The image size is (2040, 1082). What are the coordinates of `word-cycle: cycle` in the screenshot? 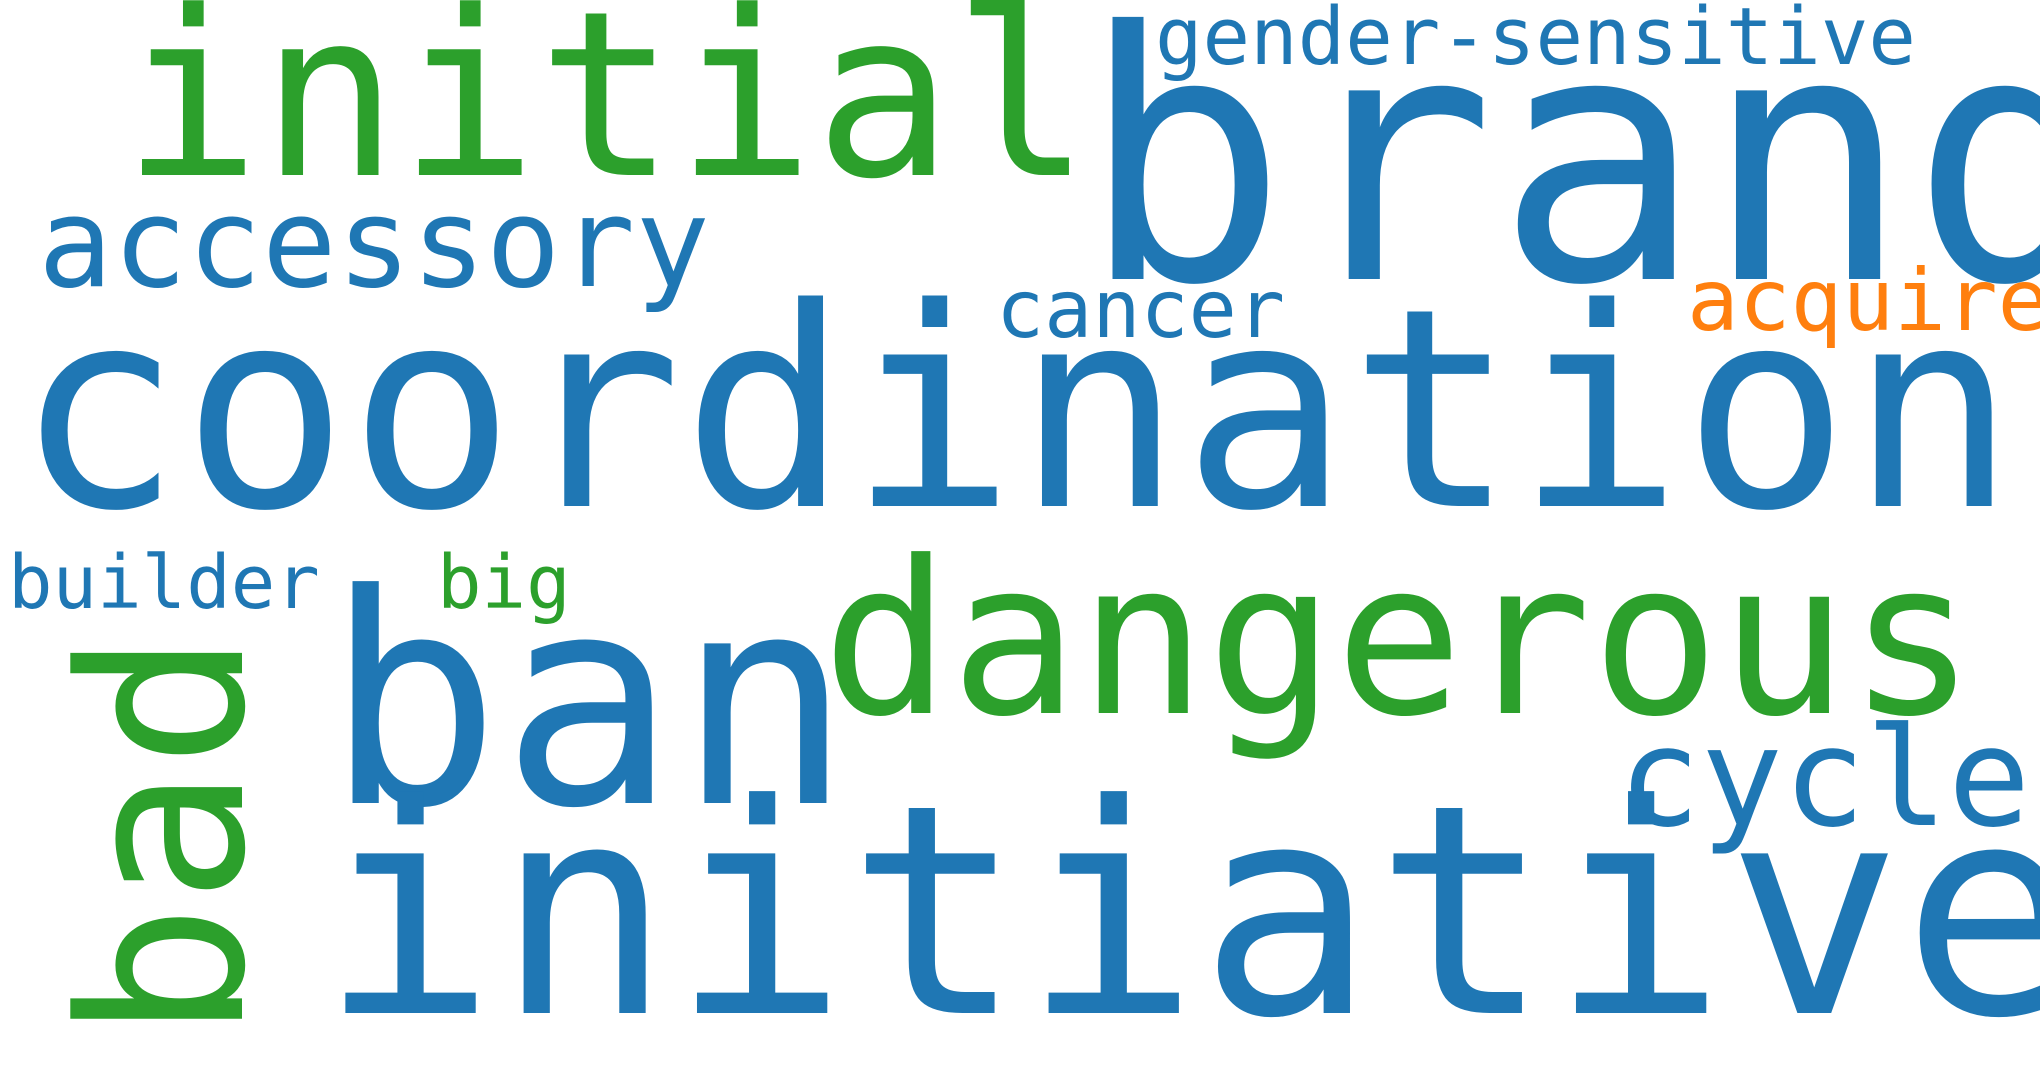 It's located at (1824, 778).